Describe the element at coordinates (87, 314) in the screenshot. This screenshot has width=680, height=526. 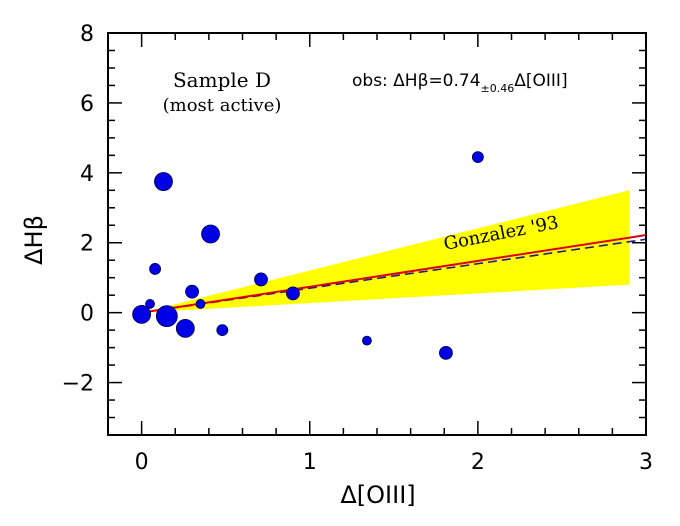
I see `y-tick-label: 0` at that location.